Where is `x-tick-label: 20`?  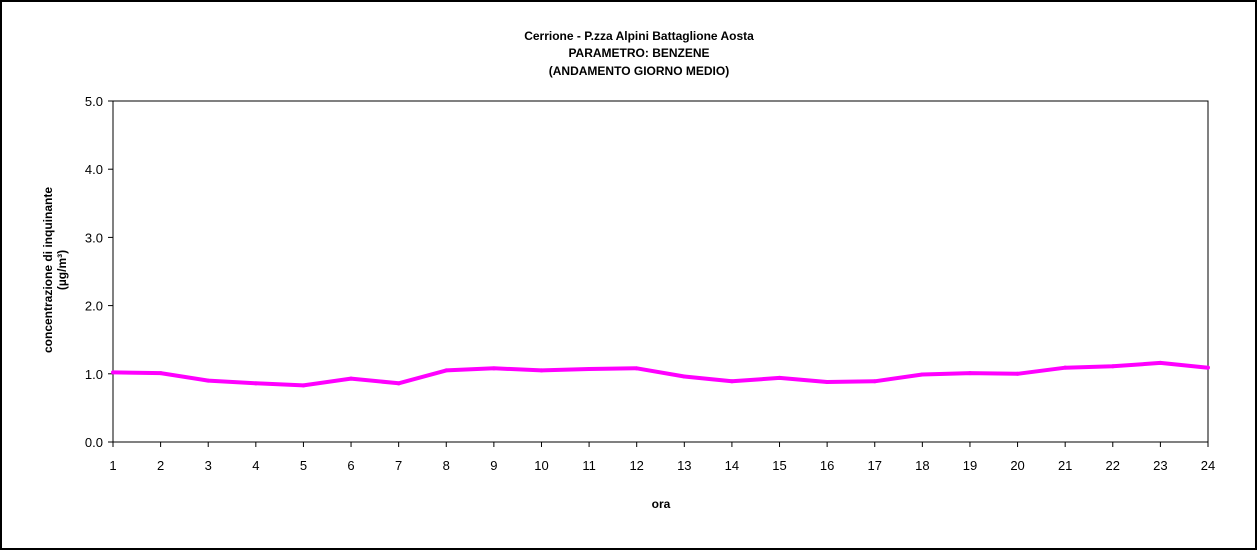 x-tick-label: 20 is located at coordinates (1017, 465).